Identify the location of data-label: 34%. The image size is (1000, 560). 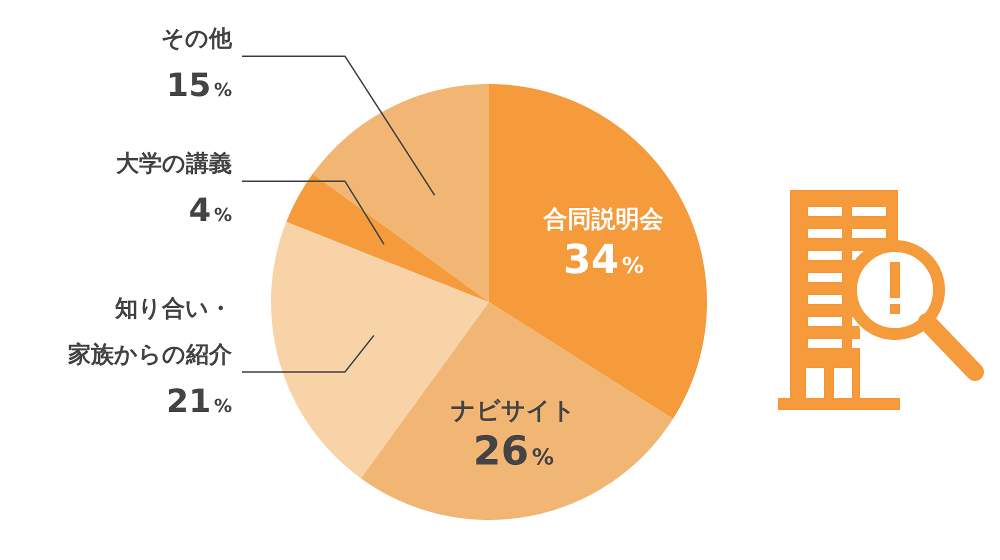
(603, 259).